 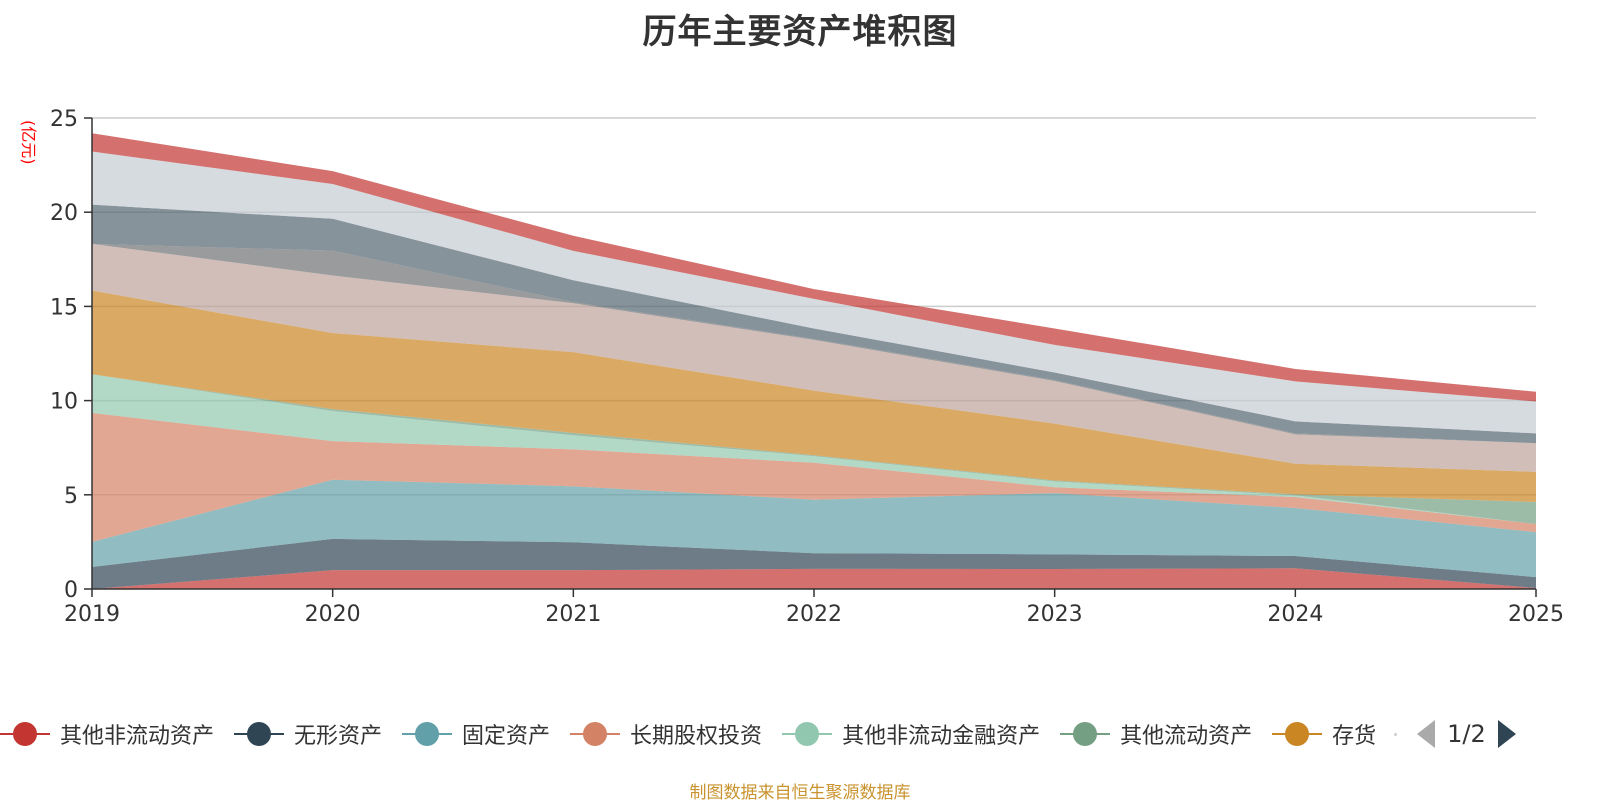 I want to click on legend-item: 其他非流动金融资产, so click(x=911, y=734).